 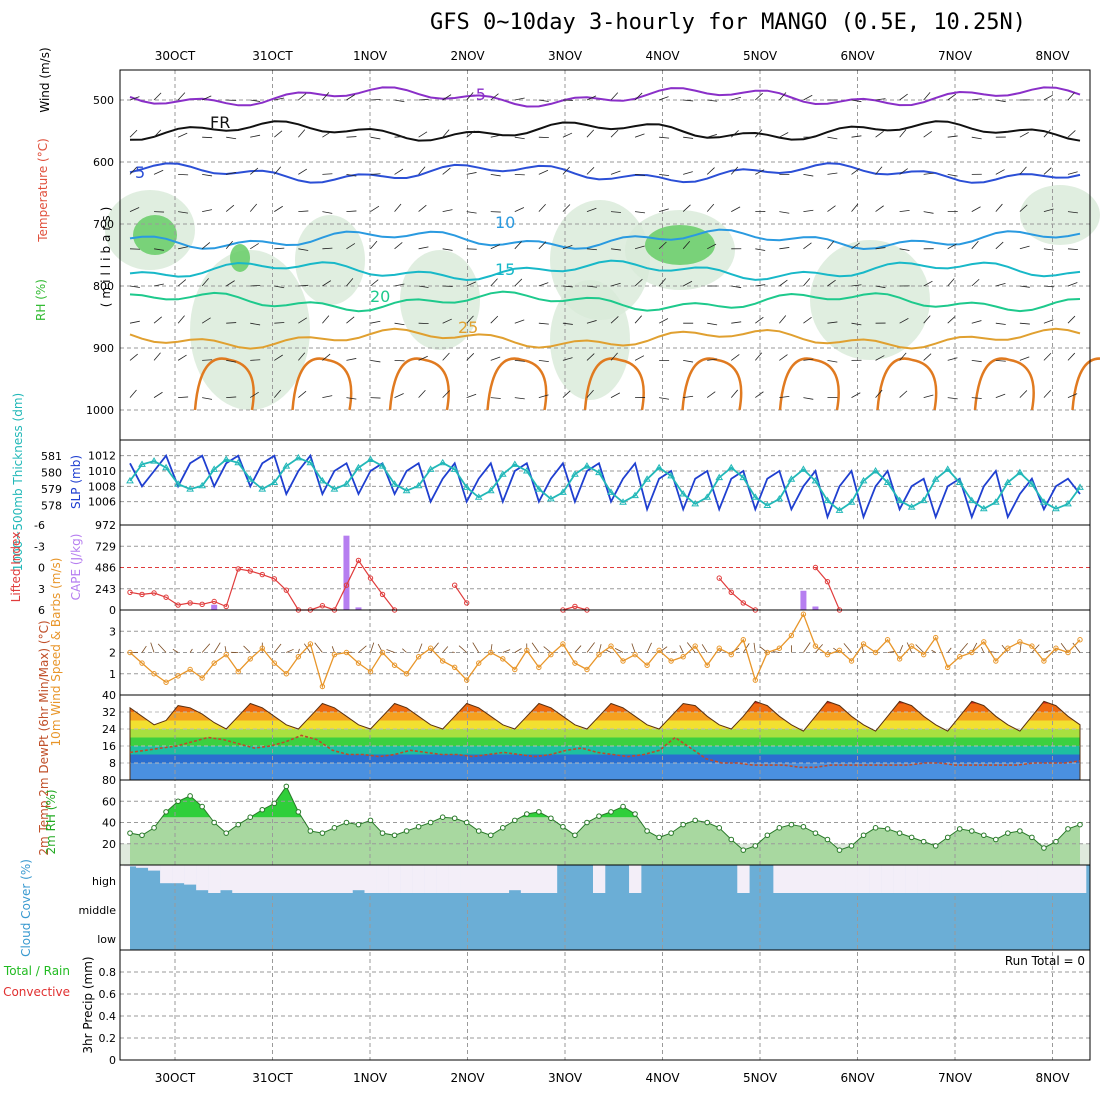 What do you see at coordinates (815, 567) in the screenshot?
I see `li-point` at bounding box center [815, 567].